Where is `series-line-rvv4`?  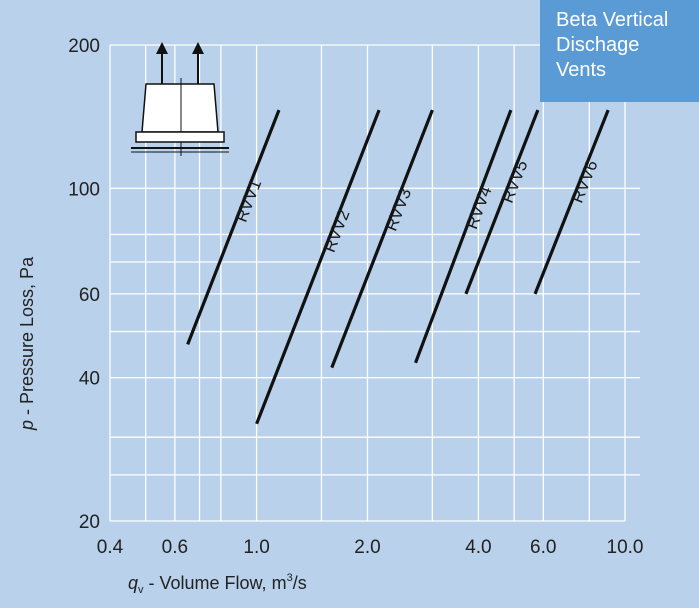
series-line-rvv4 is located at coordinates (463, 236).